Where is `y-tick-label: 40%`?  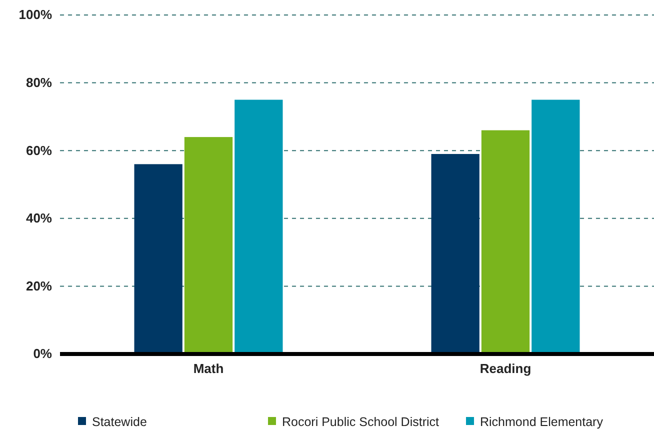
y-tick-label: 40% is located at coordinates (39, 218).